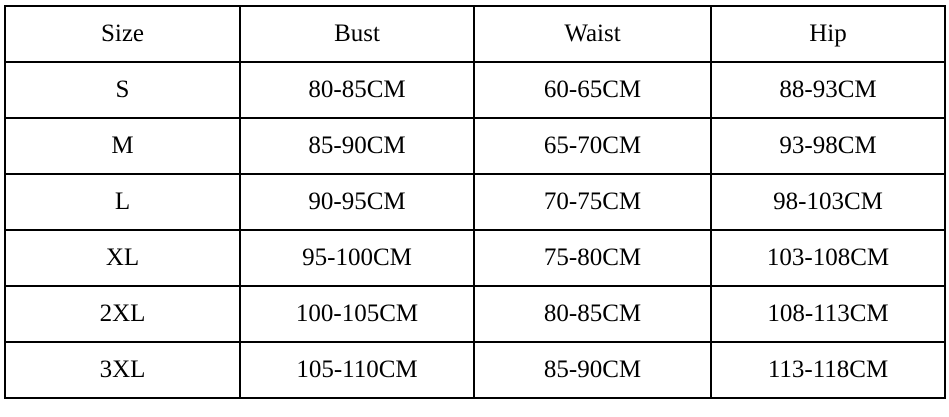  Describe the element at coordinates (828, 202) in the screenshot. I see `cell-hip: 98-103CM` at that location.